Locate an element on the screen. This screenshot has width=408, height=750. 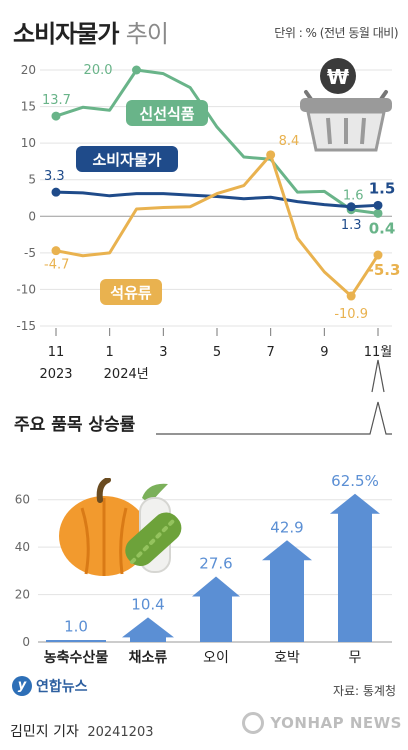
data-label: 1.3 is located at coordinates (351, 225).